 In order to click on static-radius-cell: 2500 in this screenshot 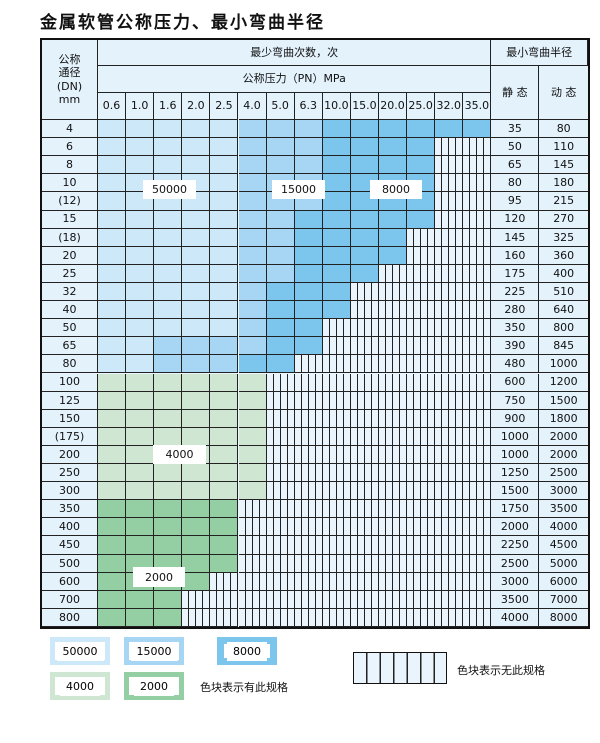, I will do `click(515, 563)`.